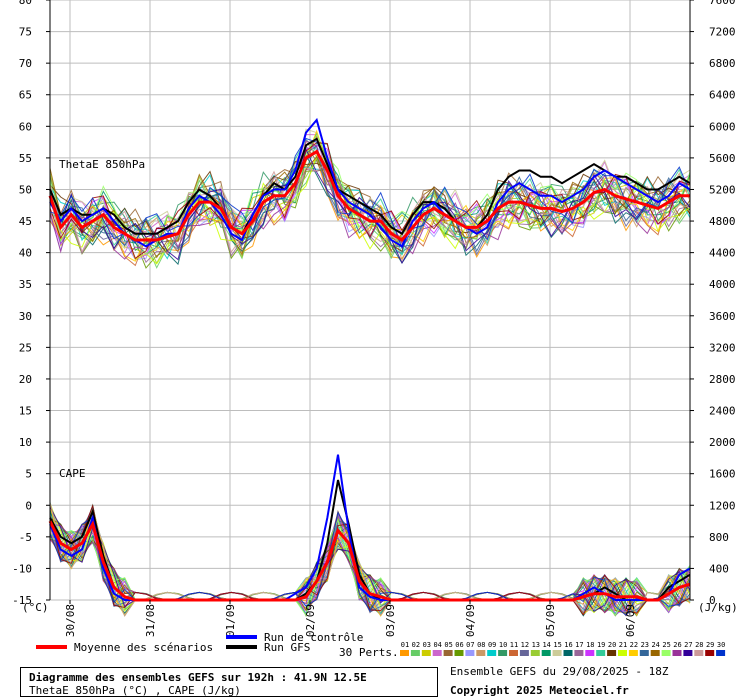 This screenshot has width=740, height=700. What do you see at coordinates (712, 600) in the screenshot?
I see `right-tick-label: 0` at bounding box center [712, 600].